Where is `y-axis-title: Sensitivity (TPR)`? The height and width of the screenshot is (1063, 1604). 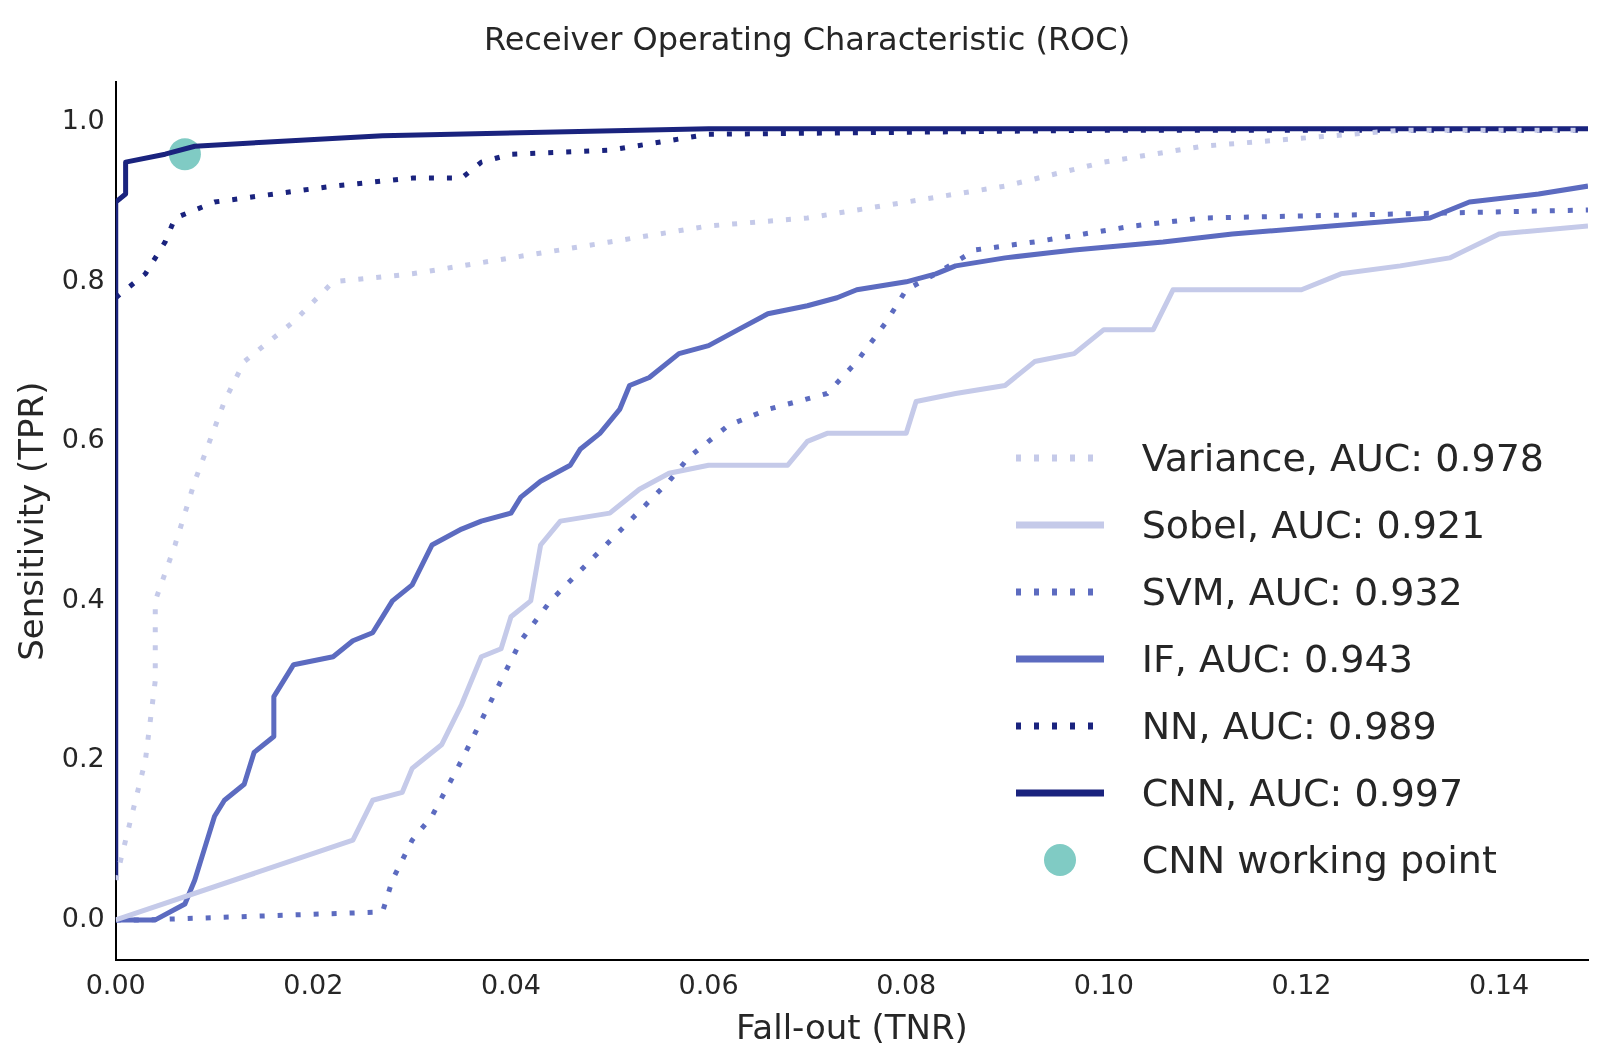 y-axis-title: Sensitivity (TPR) is located at coordinates (31, 521).